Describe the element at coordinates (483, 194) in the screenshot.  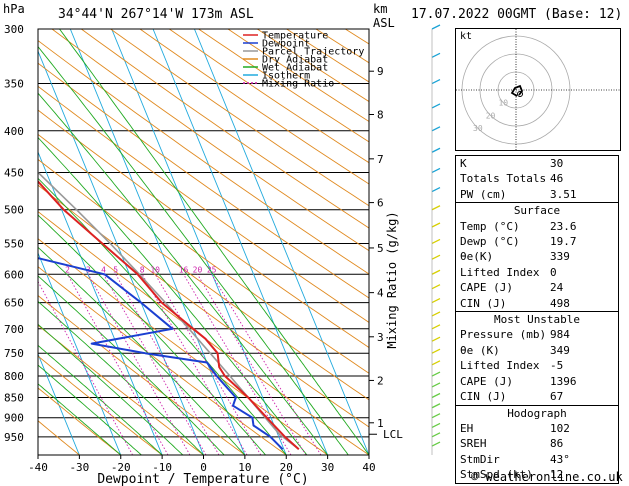
I see `indices-row-label: PW (cm)` at that location.